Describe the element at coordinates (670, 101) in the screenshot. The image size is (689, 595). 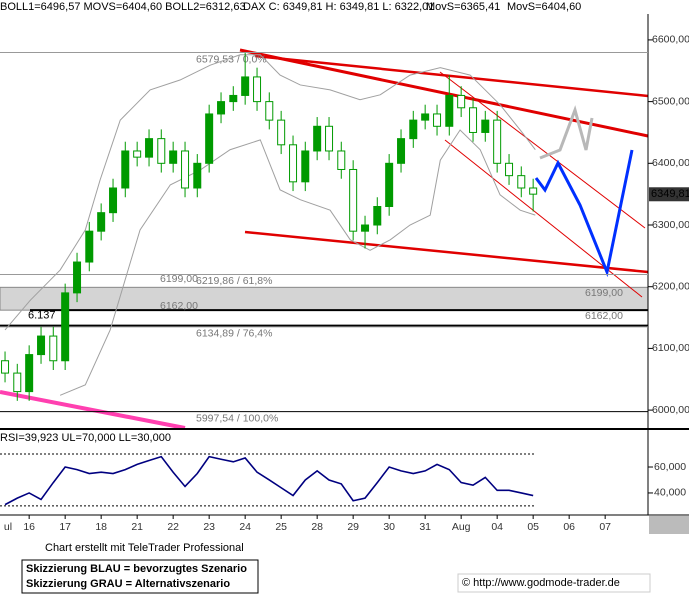
I see `y-tick-label: 6500,00` at that location.